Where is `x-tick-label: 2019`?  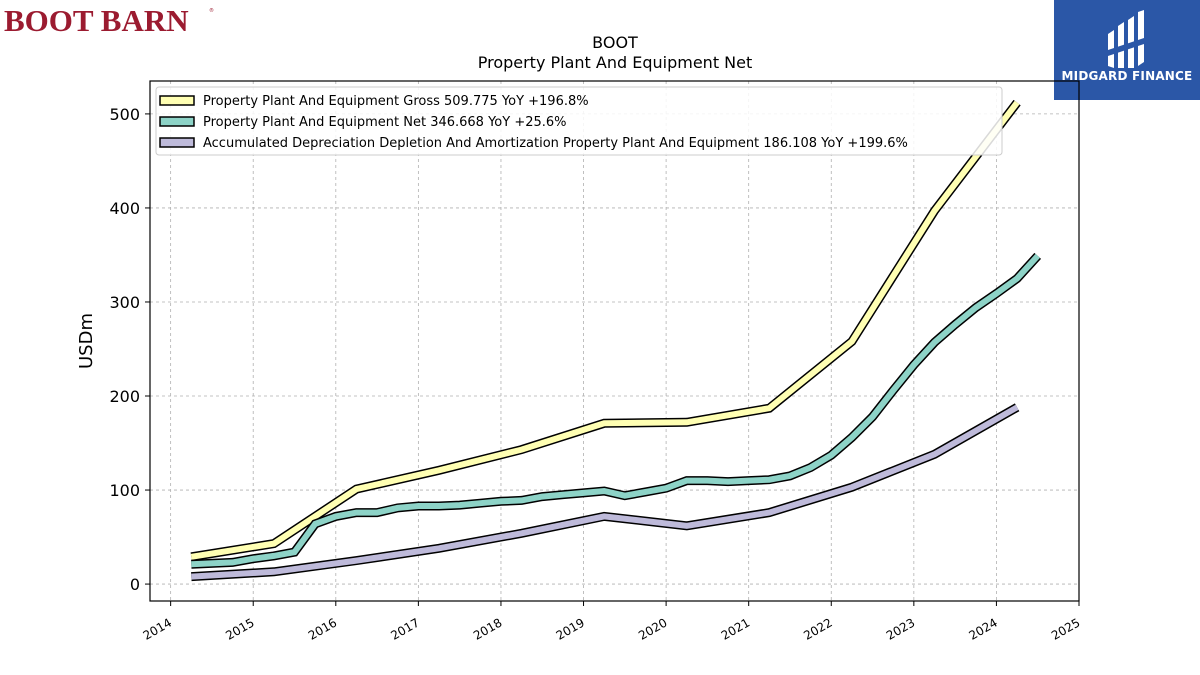 x-tick-label: 2019 is located at coordinates (570, 628).